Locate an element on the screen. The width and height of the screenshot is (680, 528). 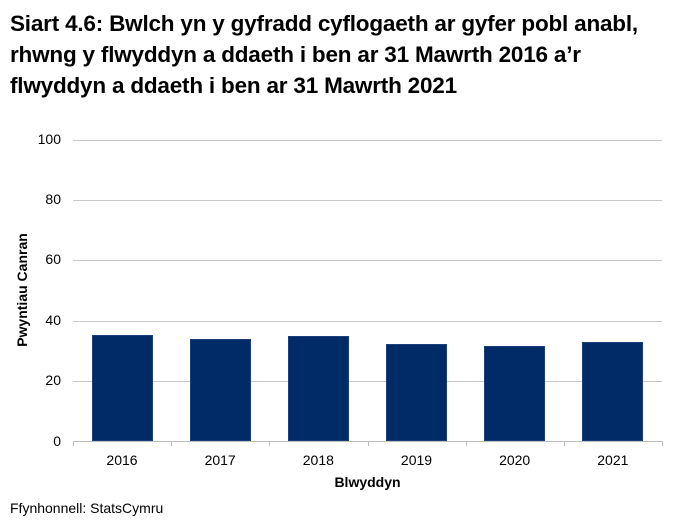
bar-2016 is located at coordinates (122, 388).